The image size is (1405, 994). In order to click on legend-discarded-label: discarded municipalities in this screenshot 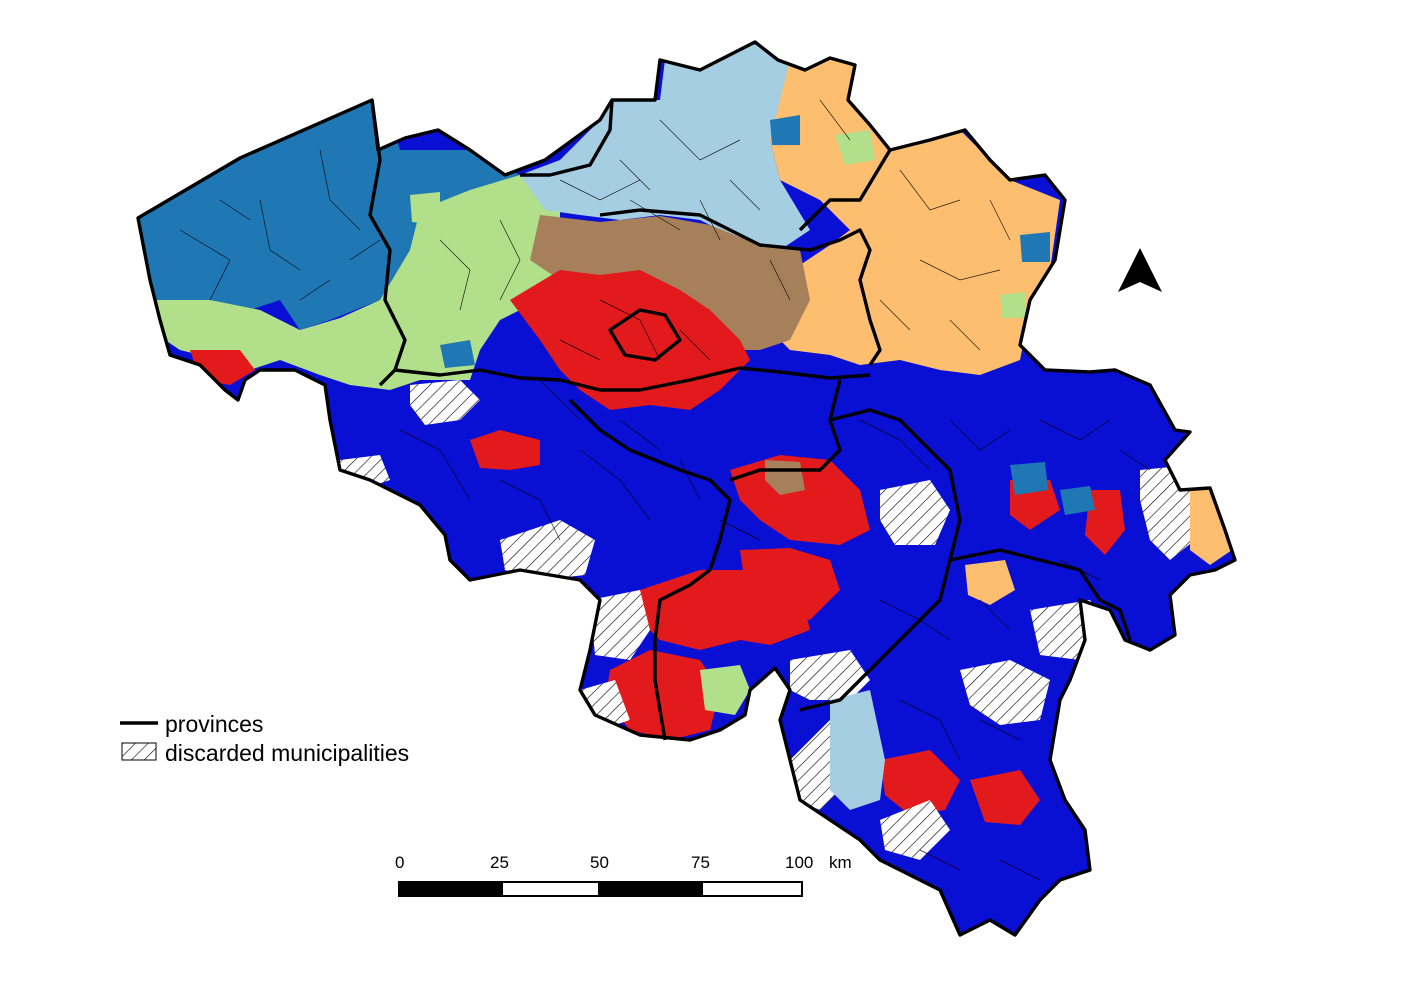, I will do `click(287, 753)`.